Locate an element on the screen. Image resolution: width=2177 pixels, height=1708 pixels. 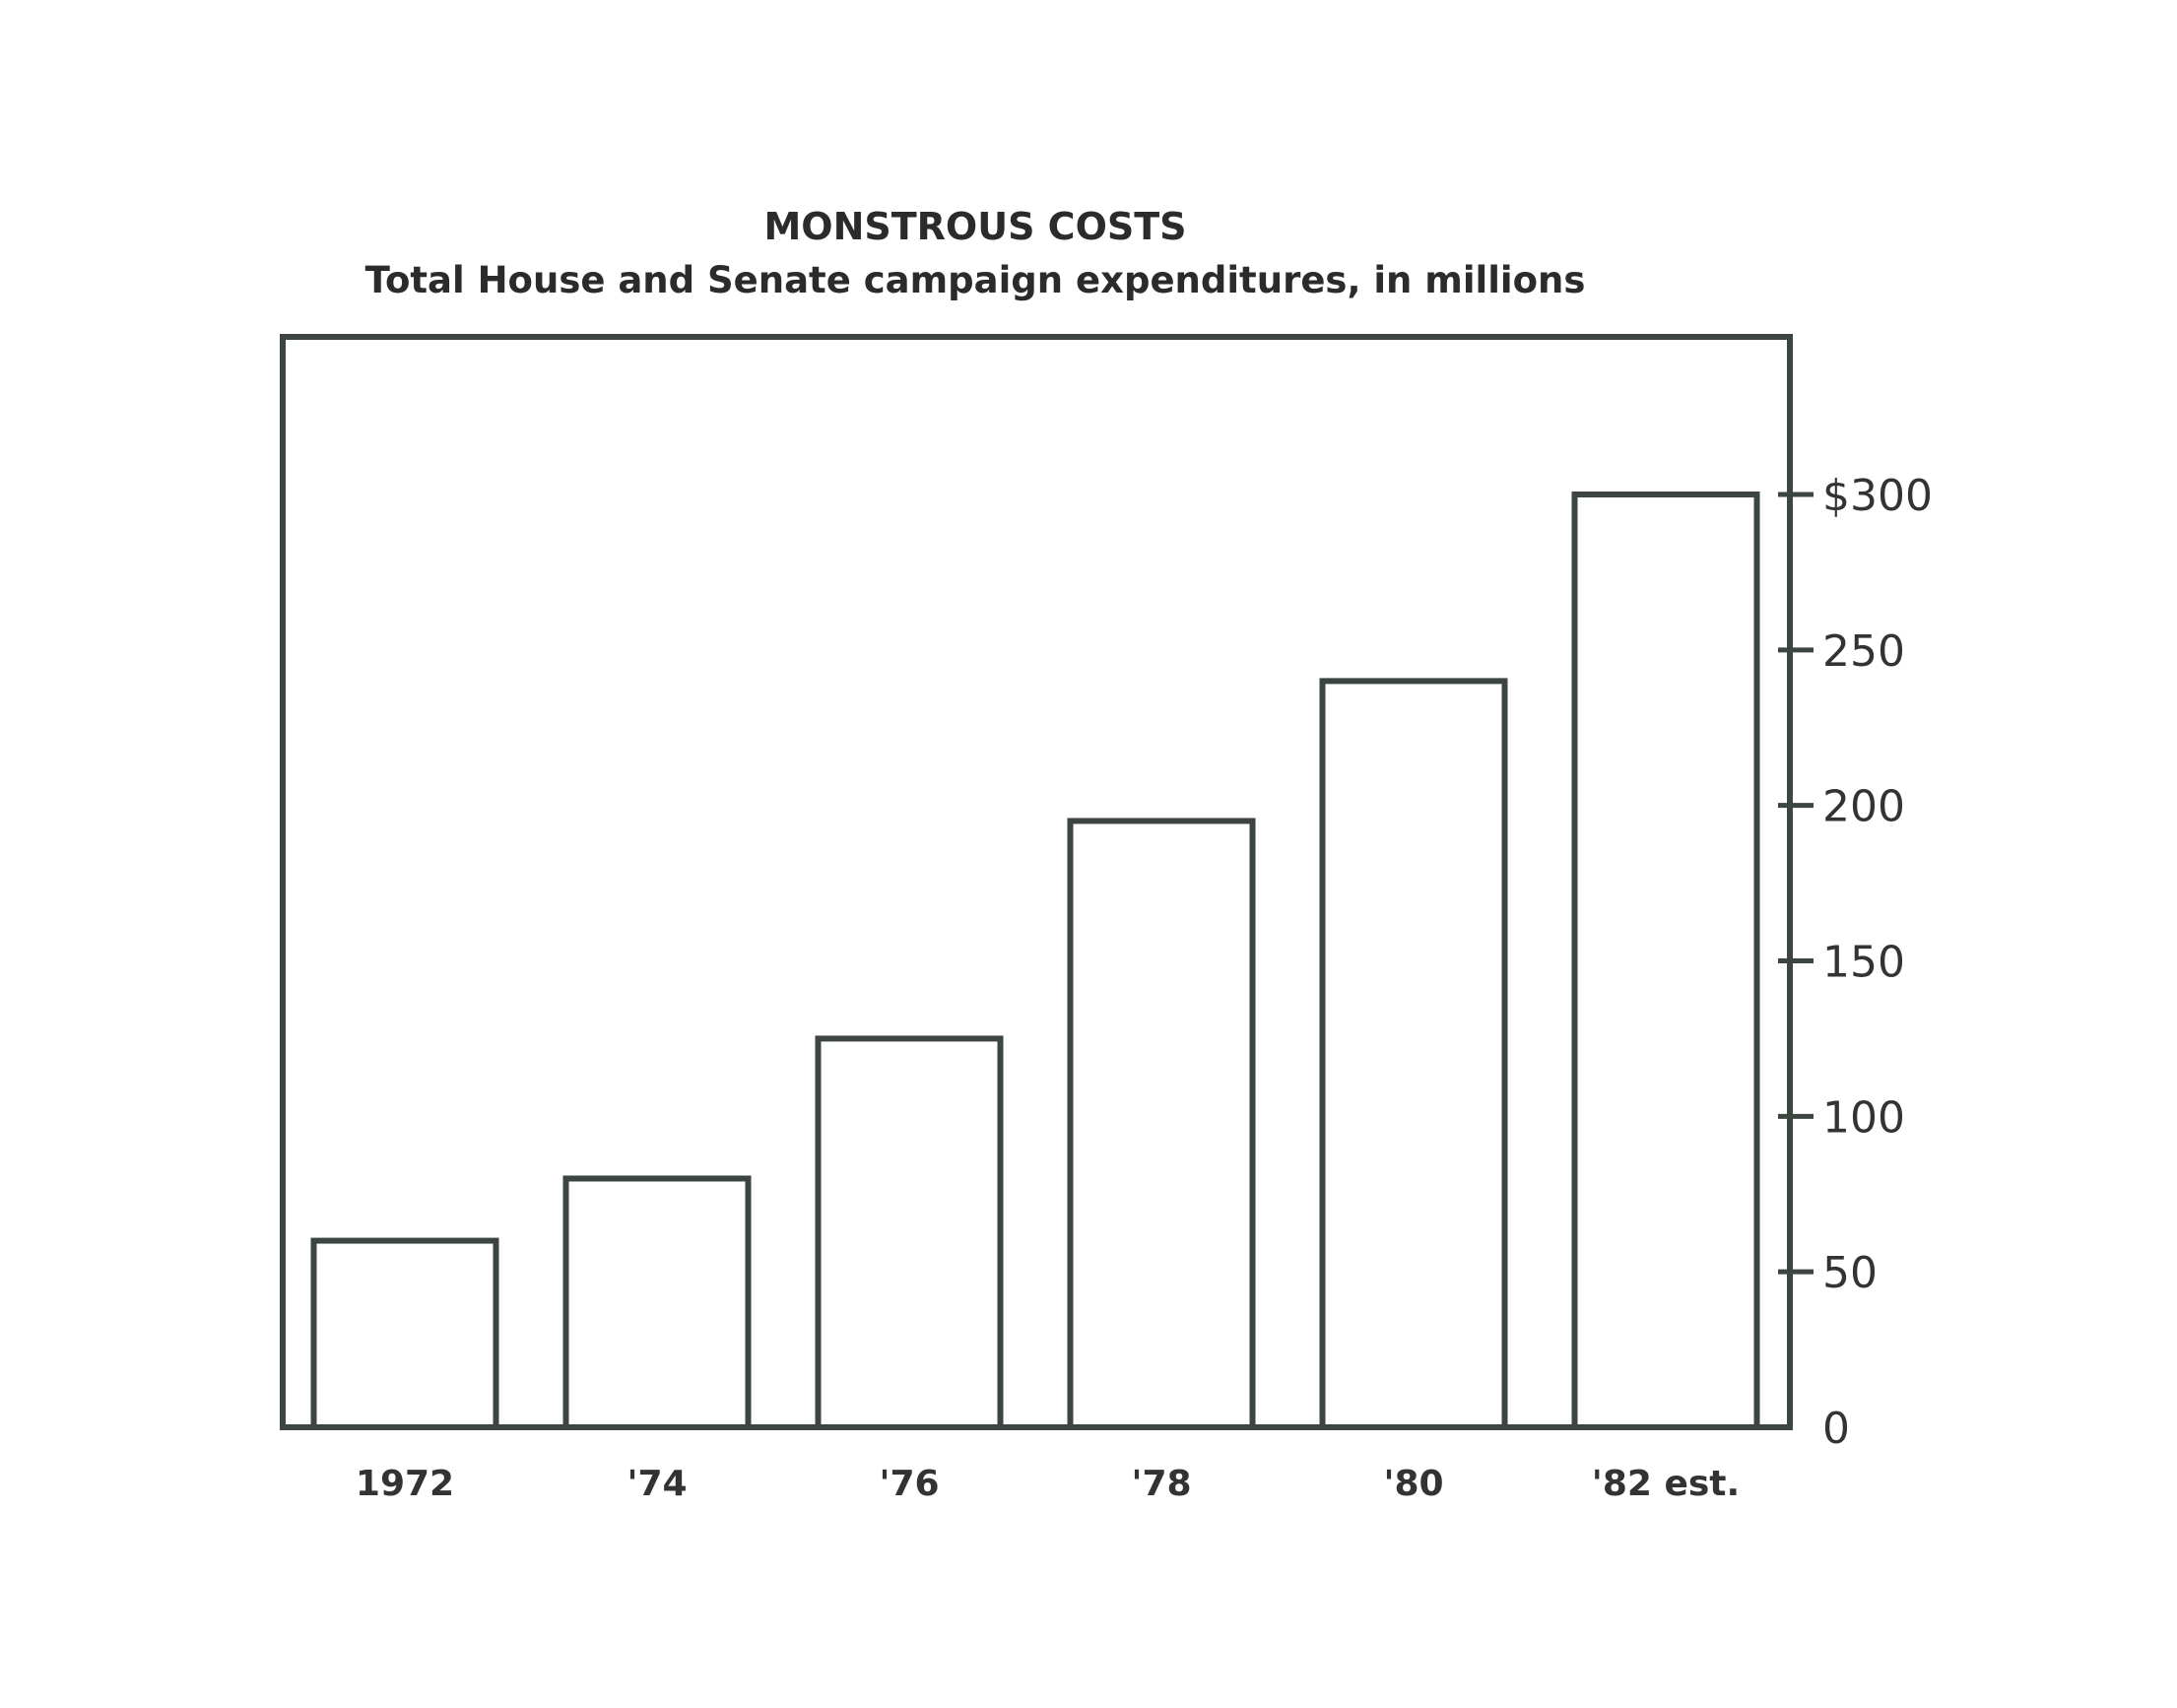
x-tick-label-1: '74 is located at coordinates (657, 1484).